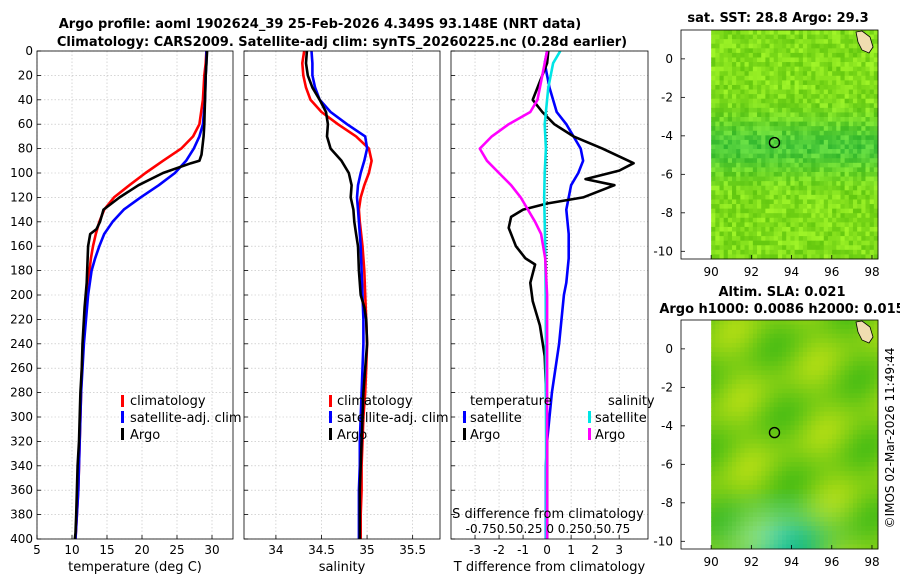 This screenshot has width=900, height=580. Describe the element at coordinates (589, 434) in the screenshot. I see `legend-swatch-sal-argo` at that location.